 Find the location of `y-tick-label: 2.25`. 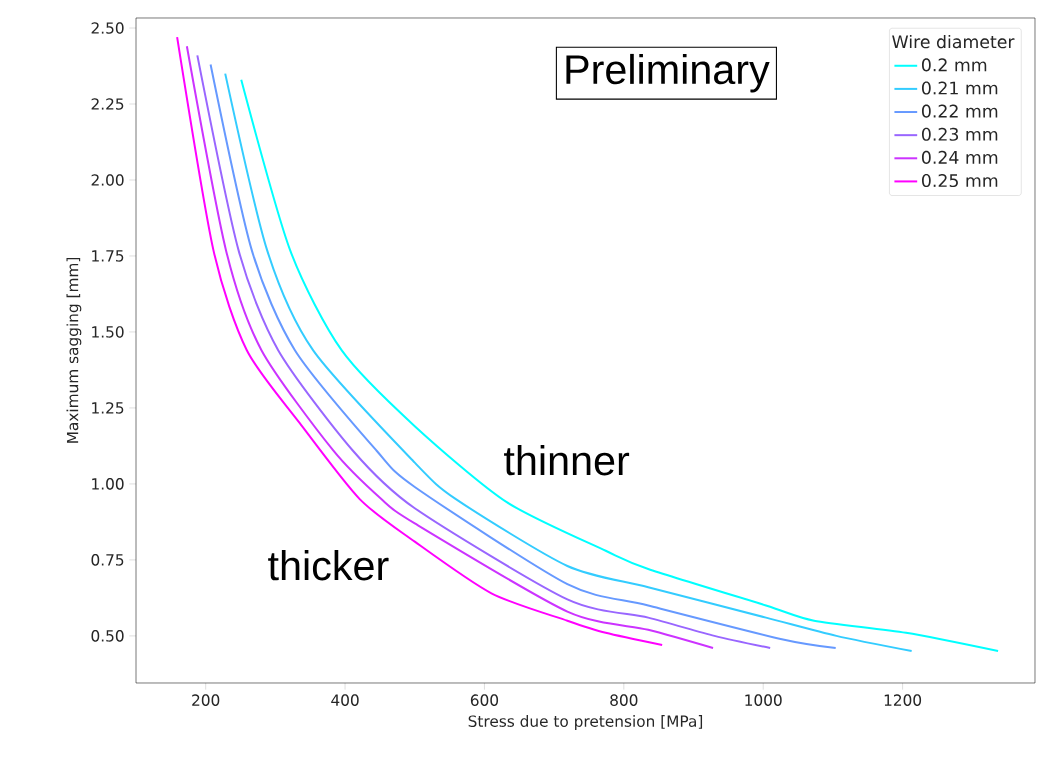

y-tick-label: 2.25 is located at coordinates (107, 104).